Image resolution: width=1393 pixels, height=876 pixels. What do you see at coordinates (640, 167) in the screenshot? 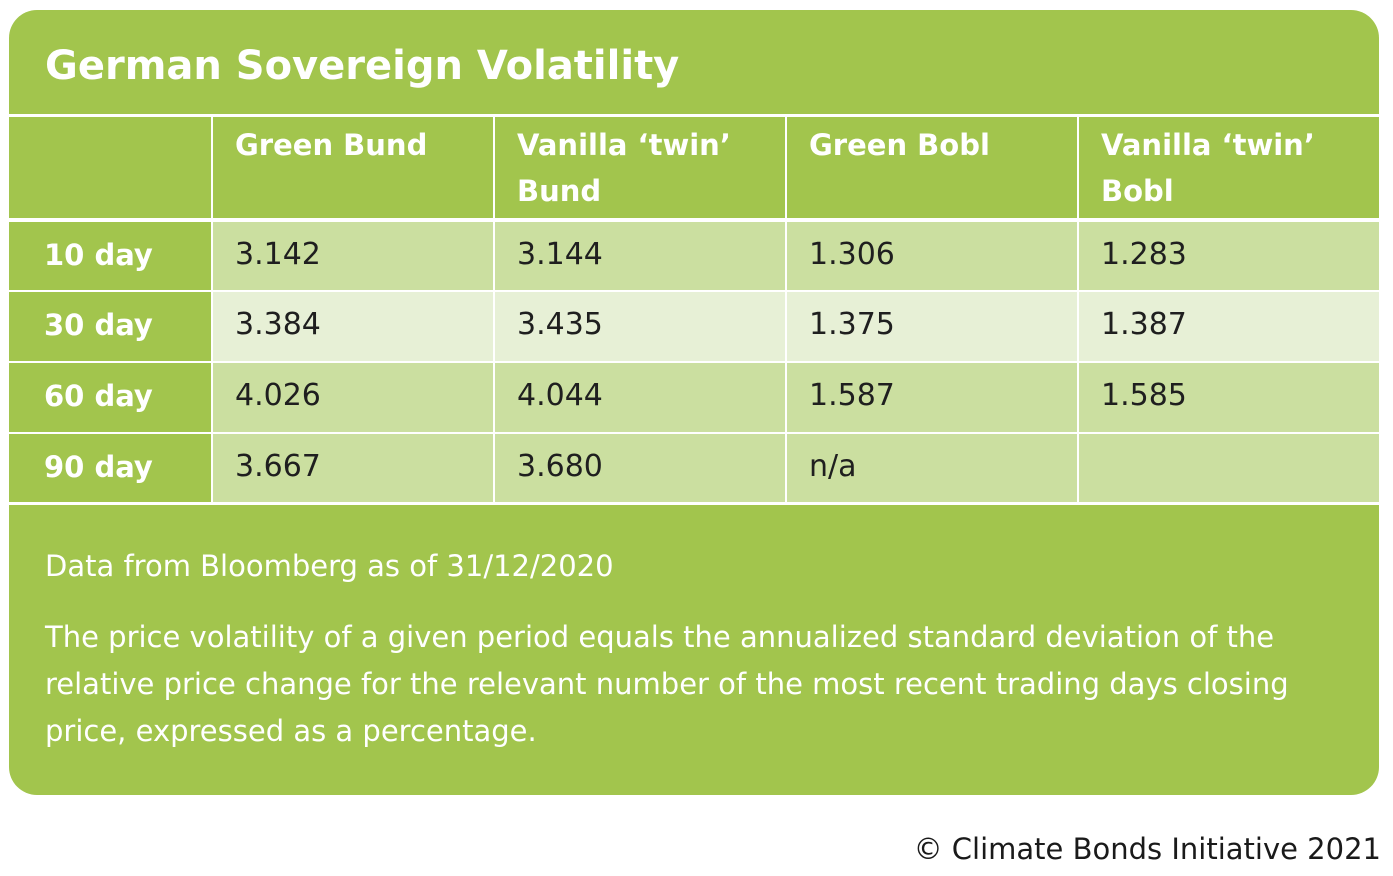
I see `header-vanilla-twin-bund: Vanilla ‘twin’ Bund` at bounding box center [640, 167].